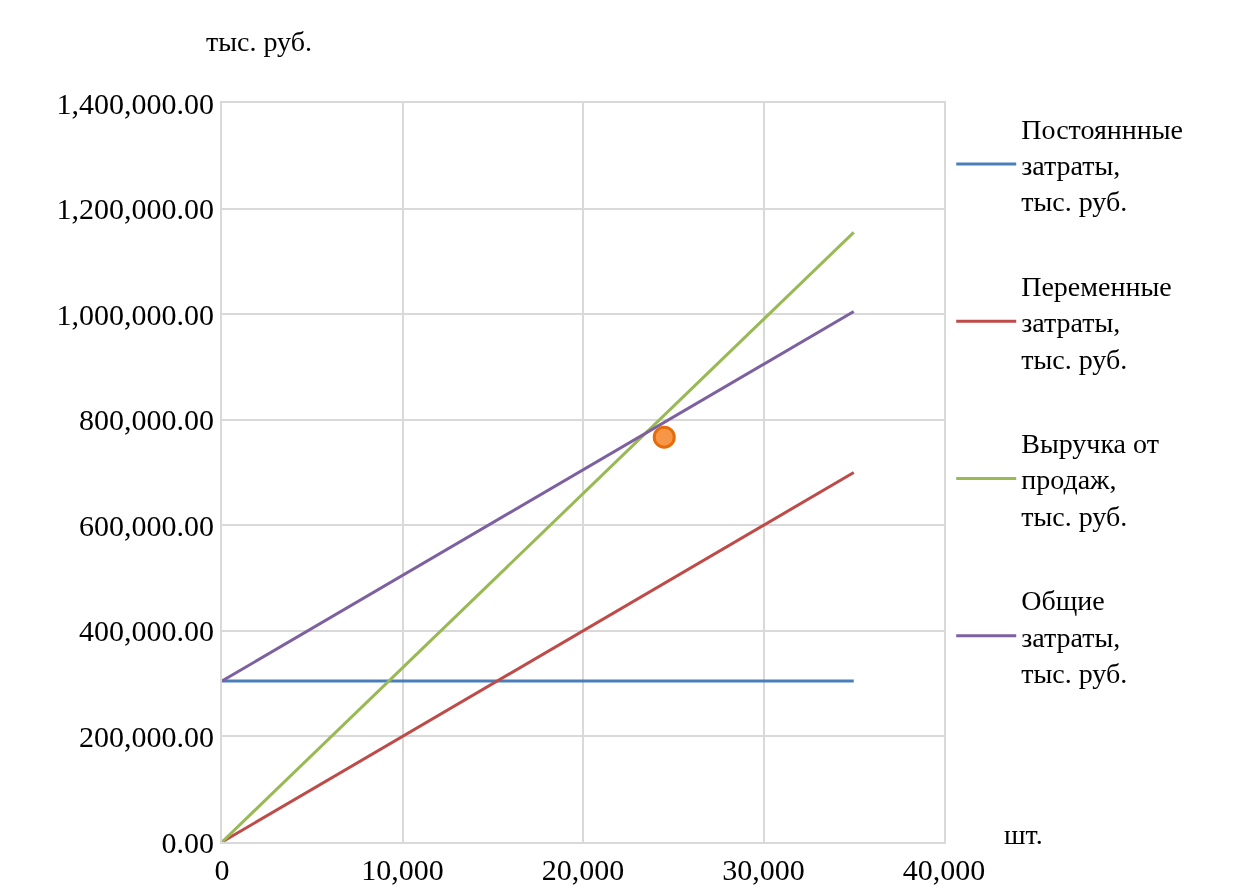 This screenshot has width=1244, height=888. Describe the element at coordinates (944, 869) in the screenshot. I see `x-tick-label: 40,000` at that location.